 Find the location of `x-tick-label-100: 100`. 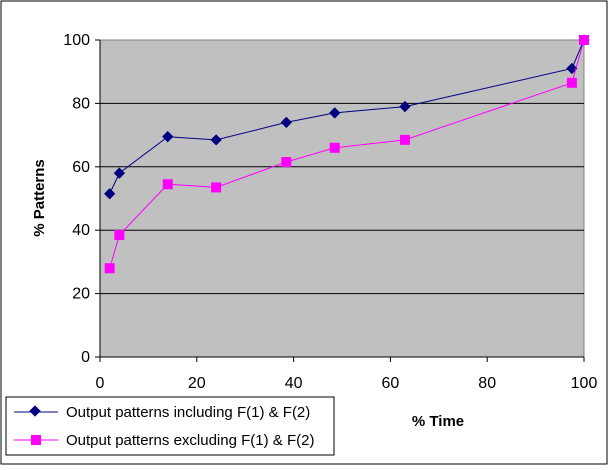

x-tick-label-100: 100 is located at coordinates (584, 383).